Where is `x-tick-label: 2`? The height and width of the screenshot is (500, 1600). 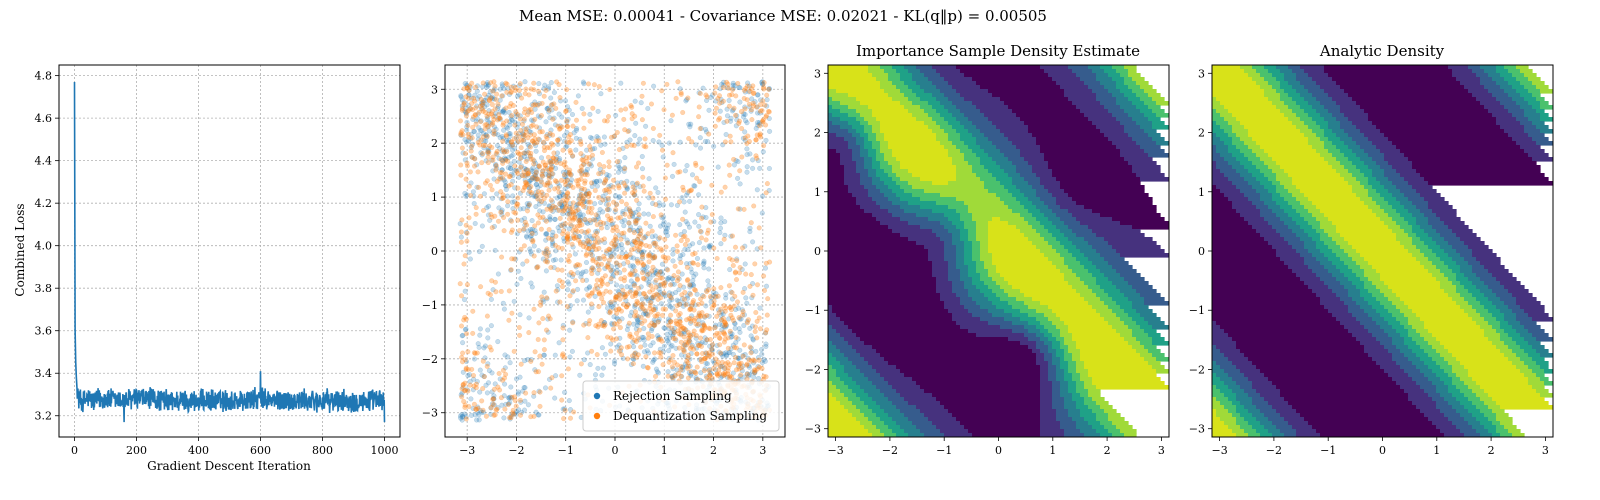 x-tick-label: 2 is located at coordinates (1107, 450).